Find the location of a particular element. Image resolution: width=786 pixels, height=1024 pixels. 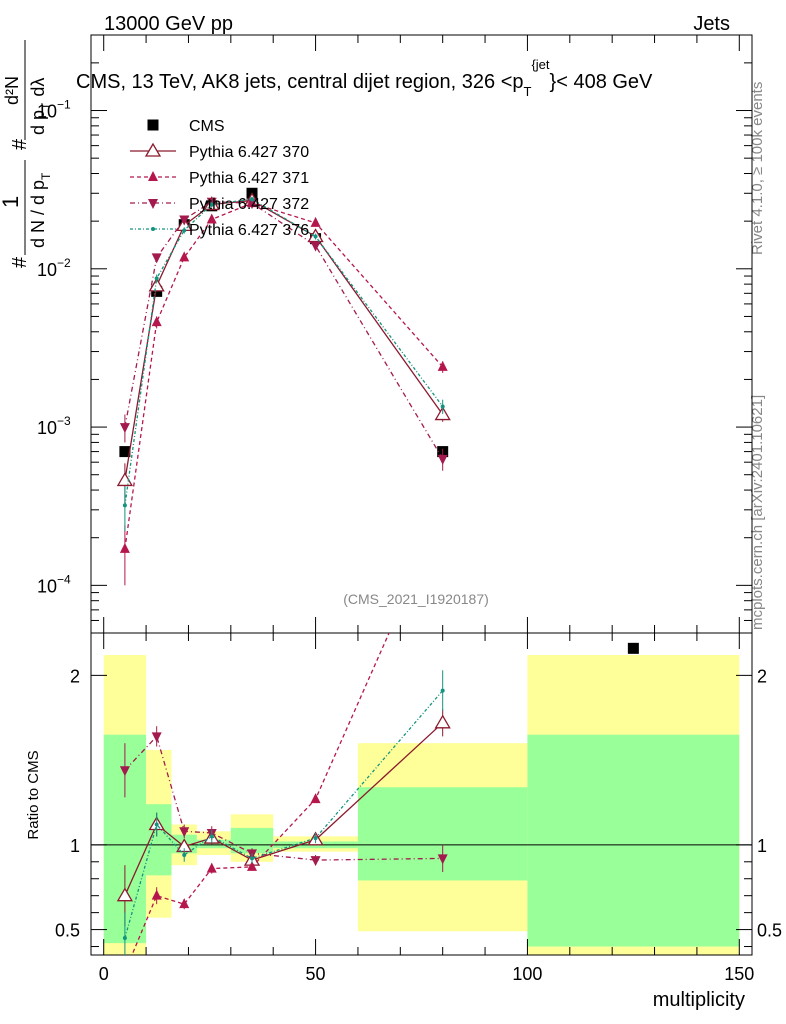

legend-label: Pythia 6.427 370 is located at coordinates (249, 152).